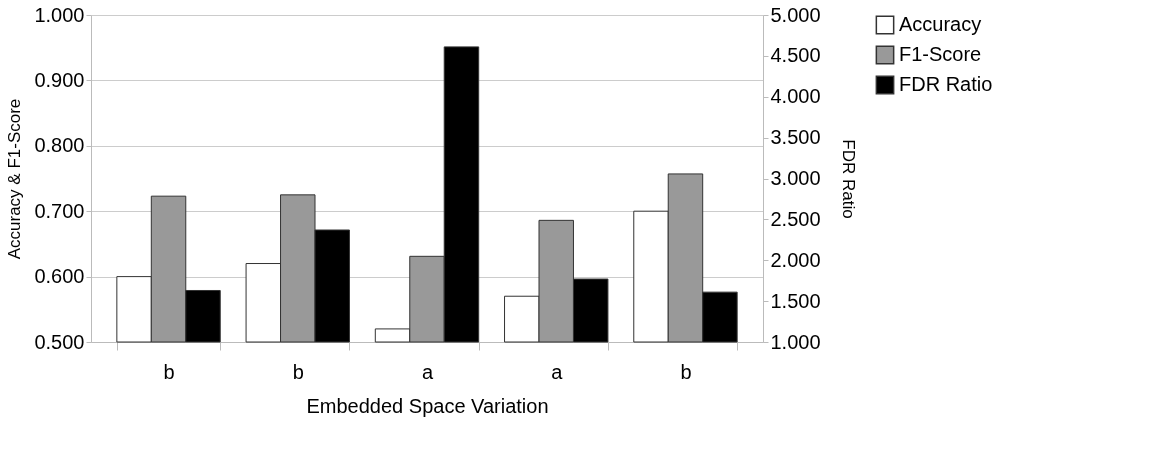  Describe the element at coordinates (795, 259) in the screenshot. I see `y2-tick-label: 2.000` at that location.